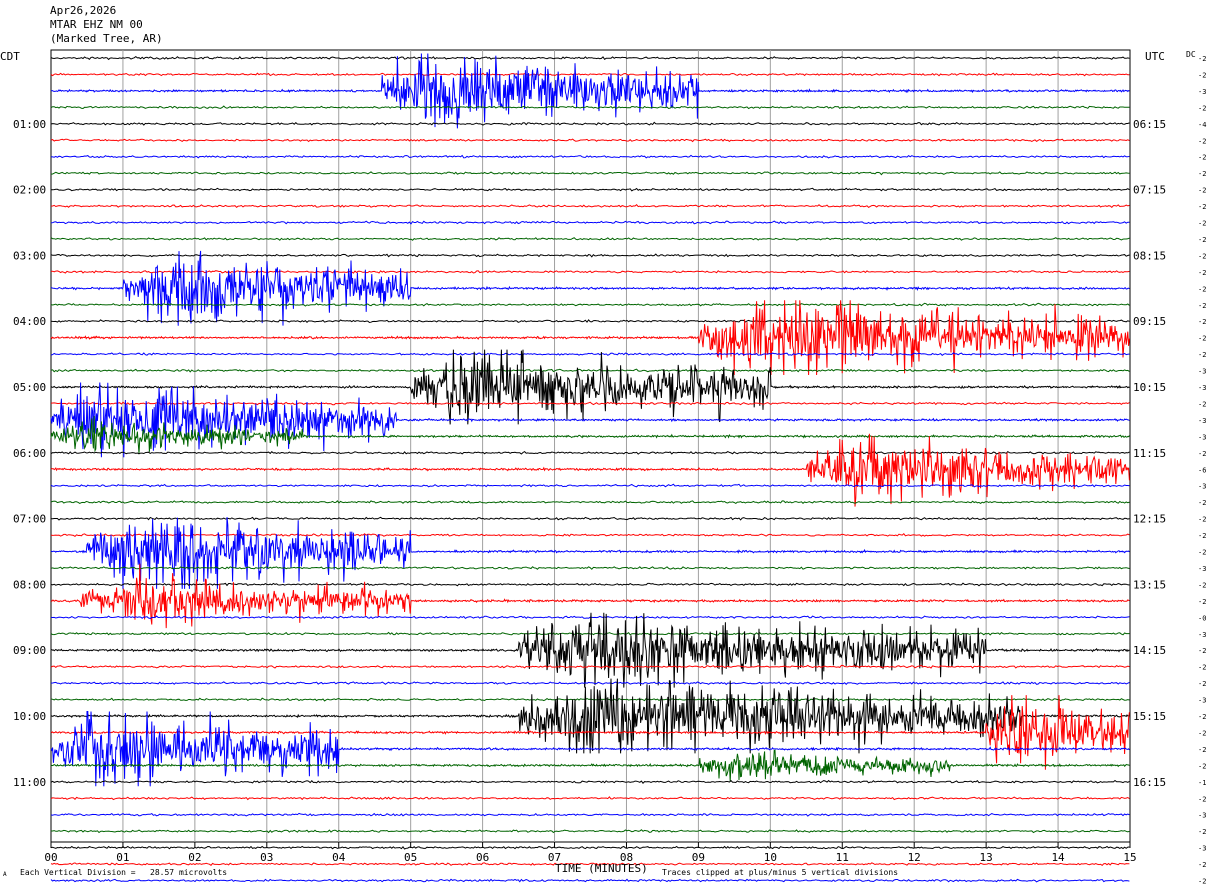 The image size is (1210, 886). Describe the element at coordinates (1202, 503) in the screenshot. I see `dc-offset-27: -2` at that location.